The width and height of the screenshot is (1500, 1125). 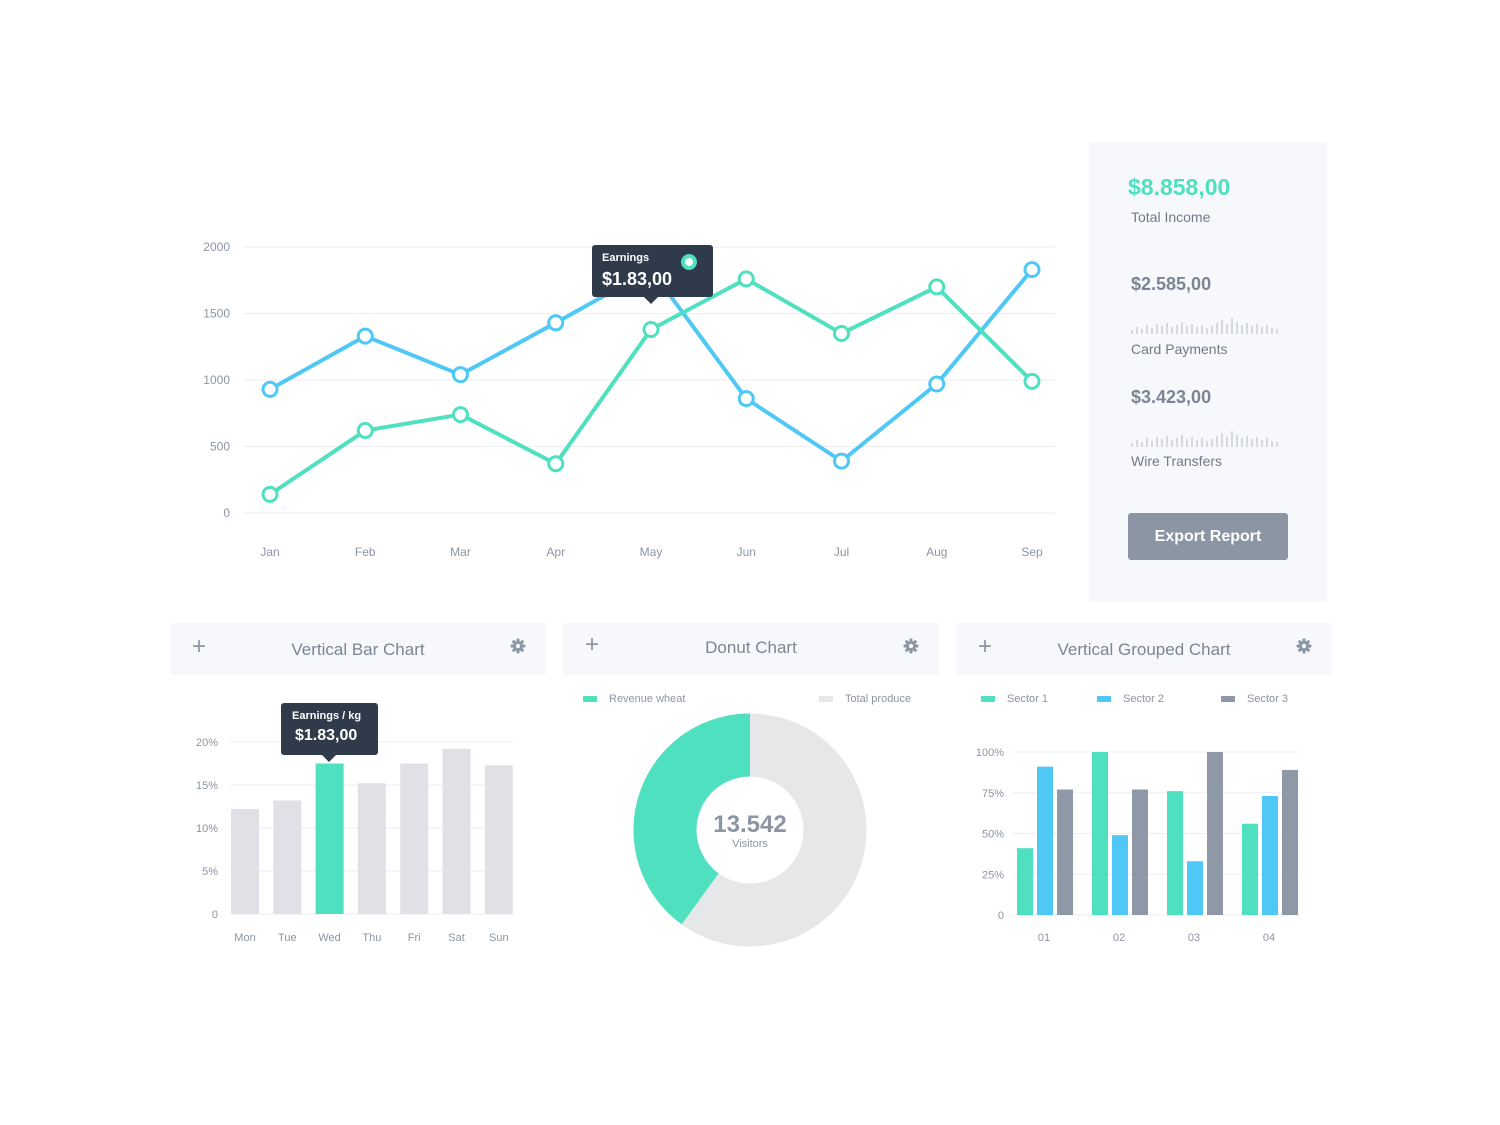 What do you see at coordinates (751, 647) in the screenshot?
I see `donut-chart-title: Donut Chart` at bounding box center [751, 647].